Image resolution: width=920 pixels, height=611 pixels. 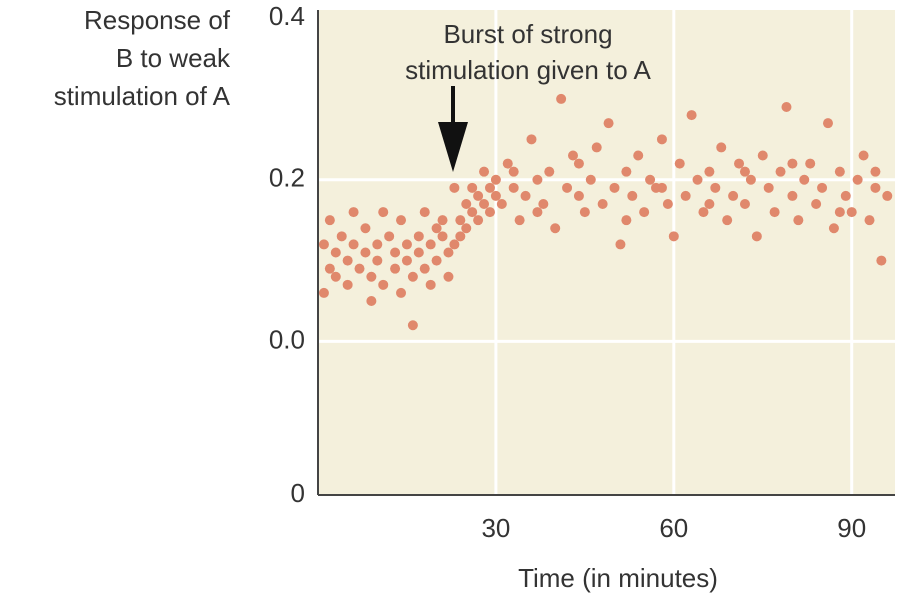 What do you see at coordinates (618, 578) in the screenshot?
I see `x-axis-label: Time (in minutes)` at bounding box center [618, 578].